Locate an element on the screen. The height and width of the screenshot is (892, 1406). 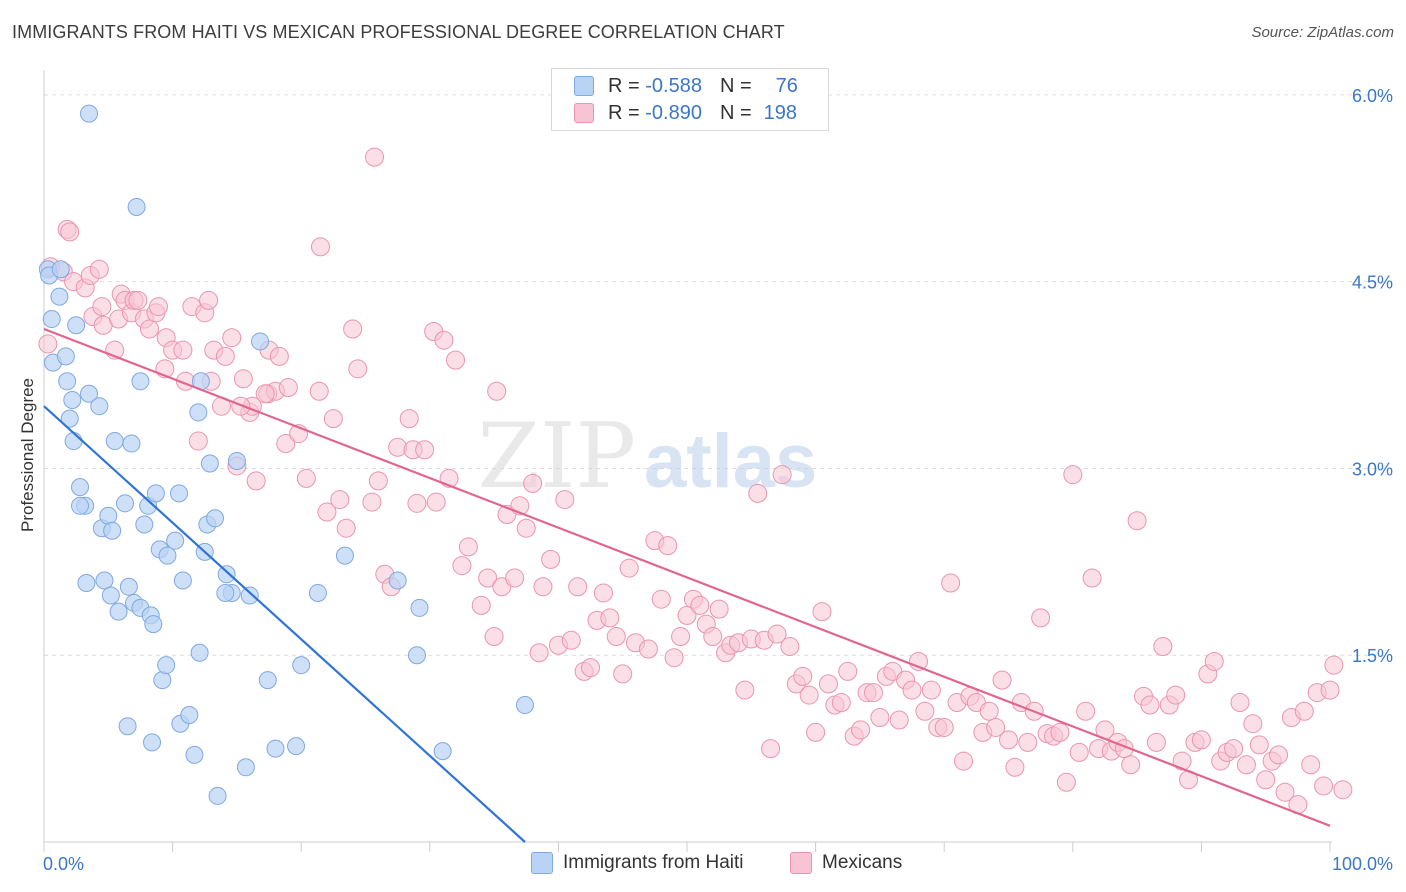
legend-n-value: 198 is located at coordinates (780, 112).